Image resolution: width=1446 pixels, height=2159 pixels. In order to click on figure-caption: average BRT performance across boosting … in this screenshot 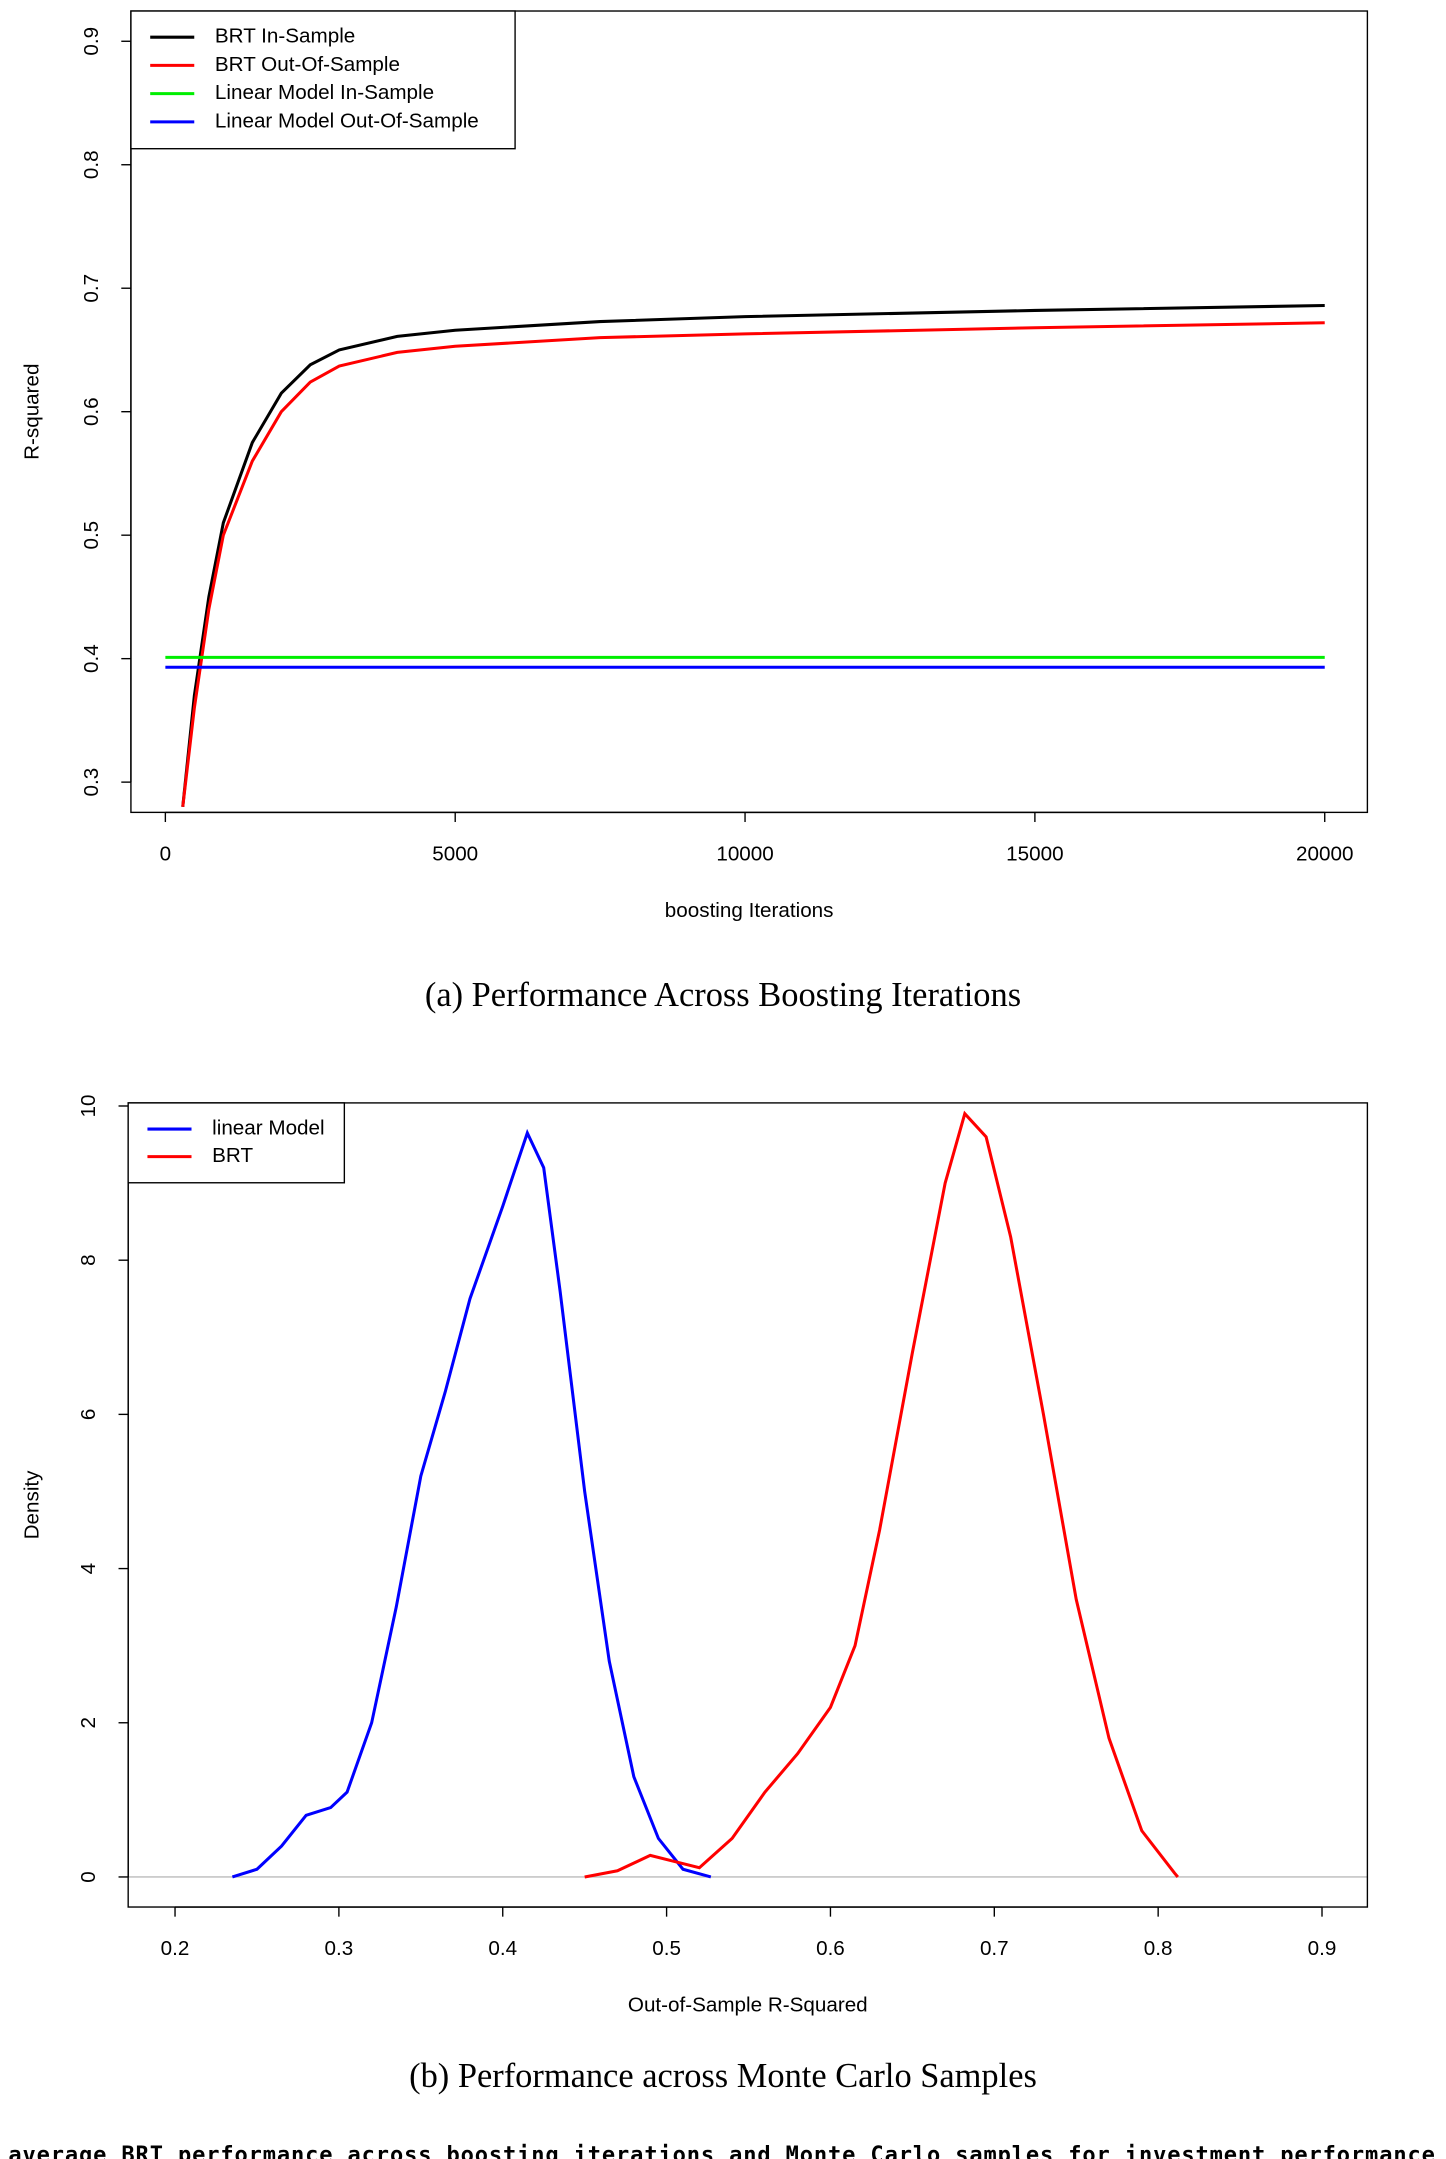, I will do `click(721, 2151)`.